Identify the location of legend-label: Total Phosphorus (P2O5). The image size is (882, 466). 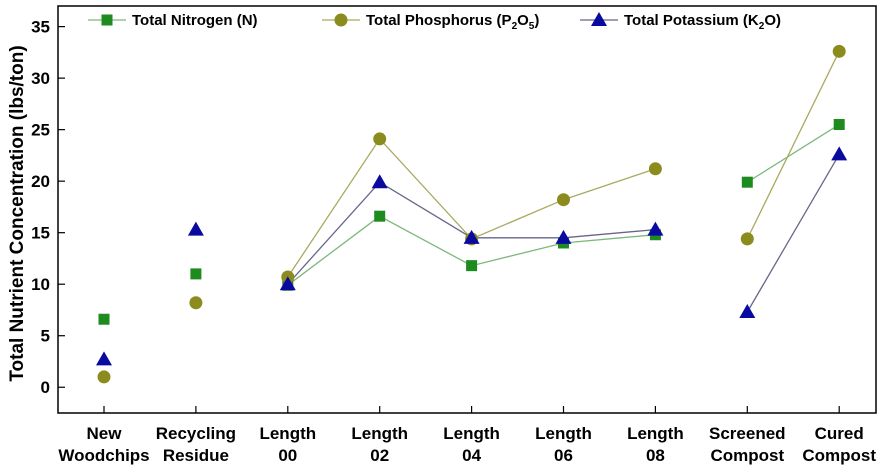
(452, 22).